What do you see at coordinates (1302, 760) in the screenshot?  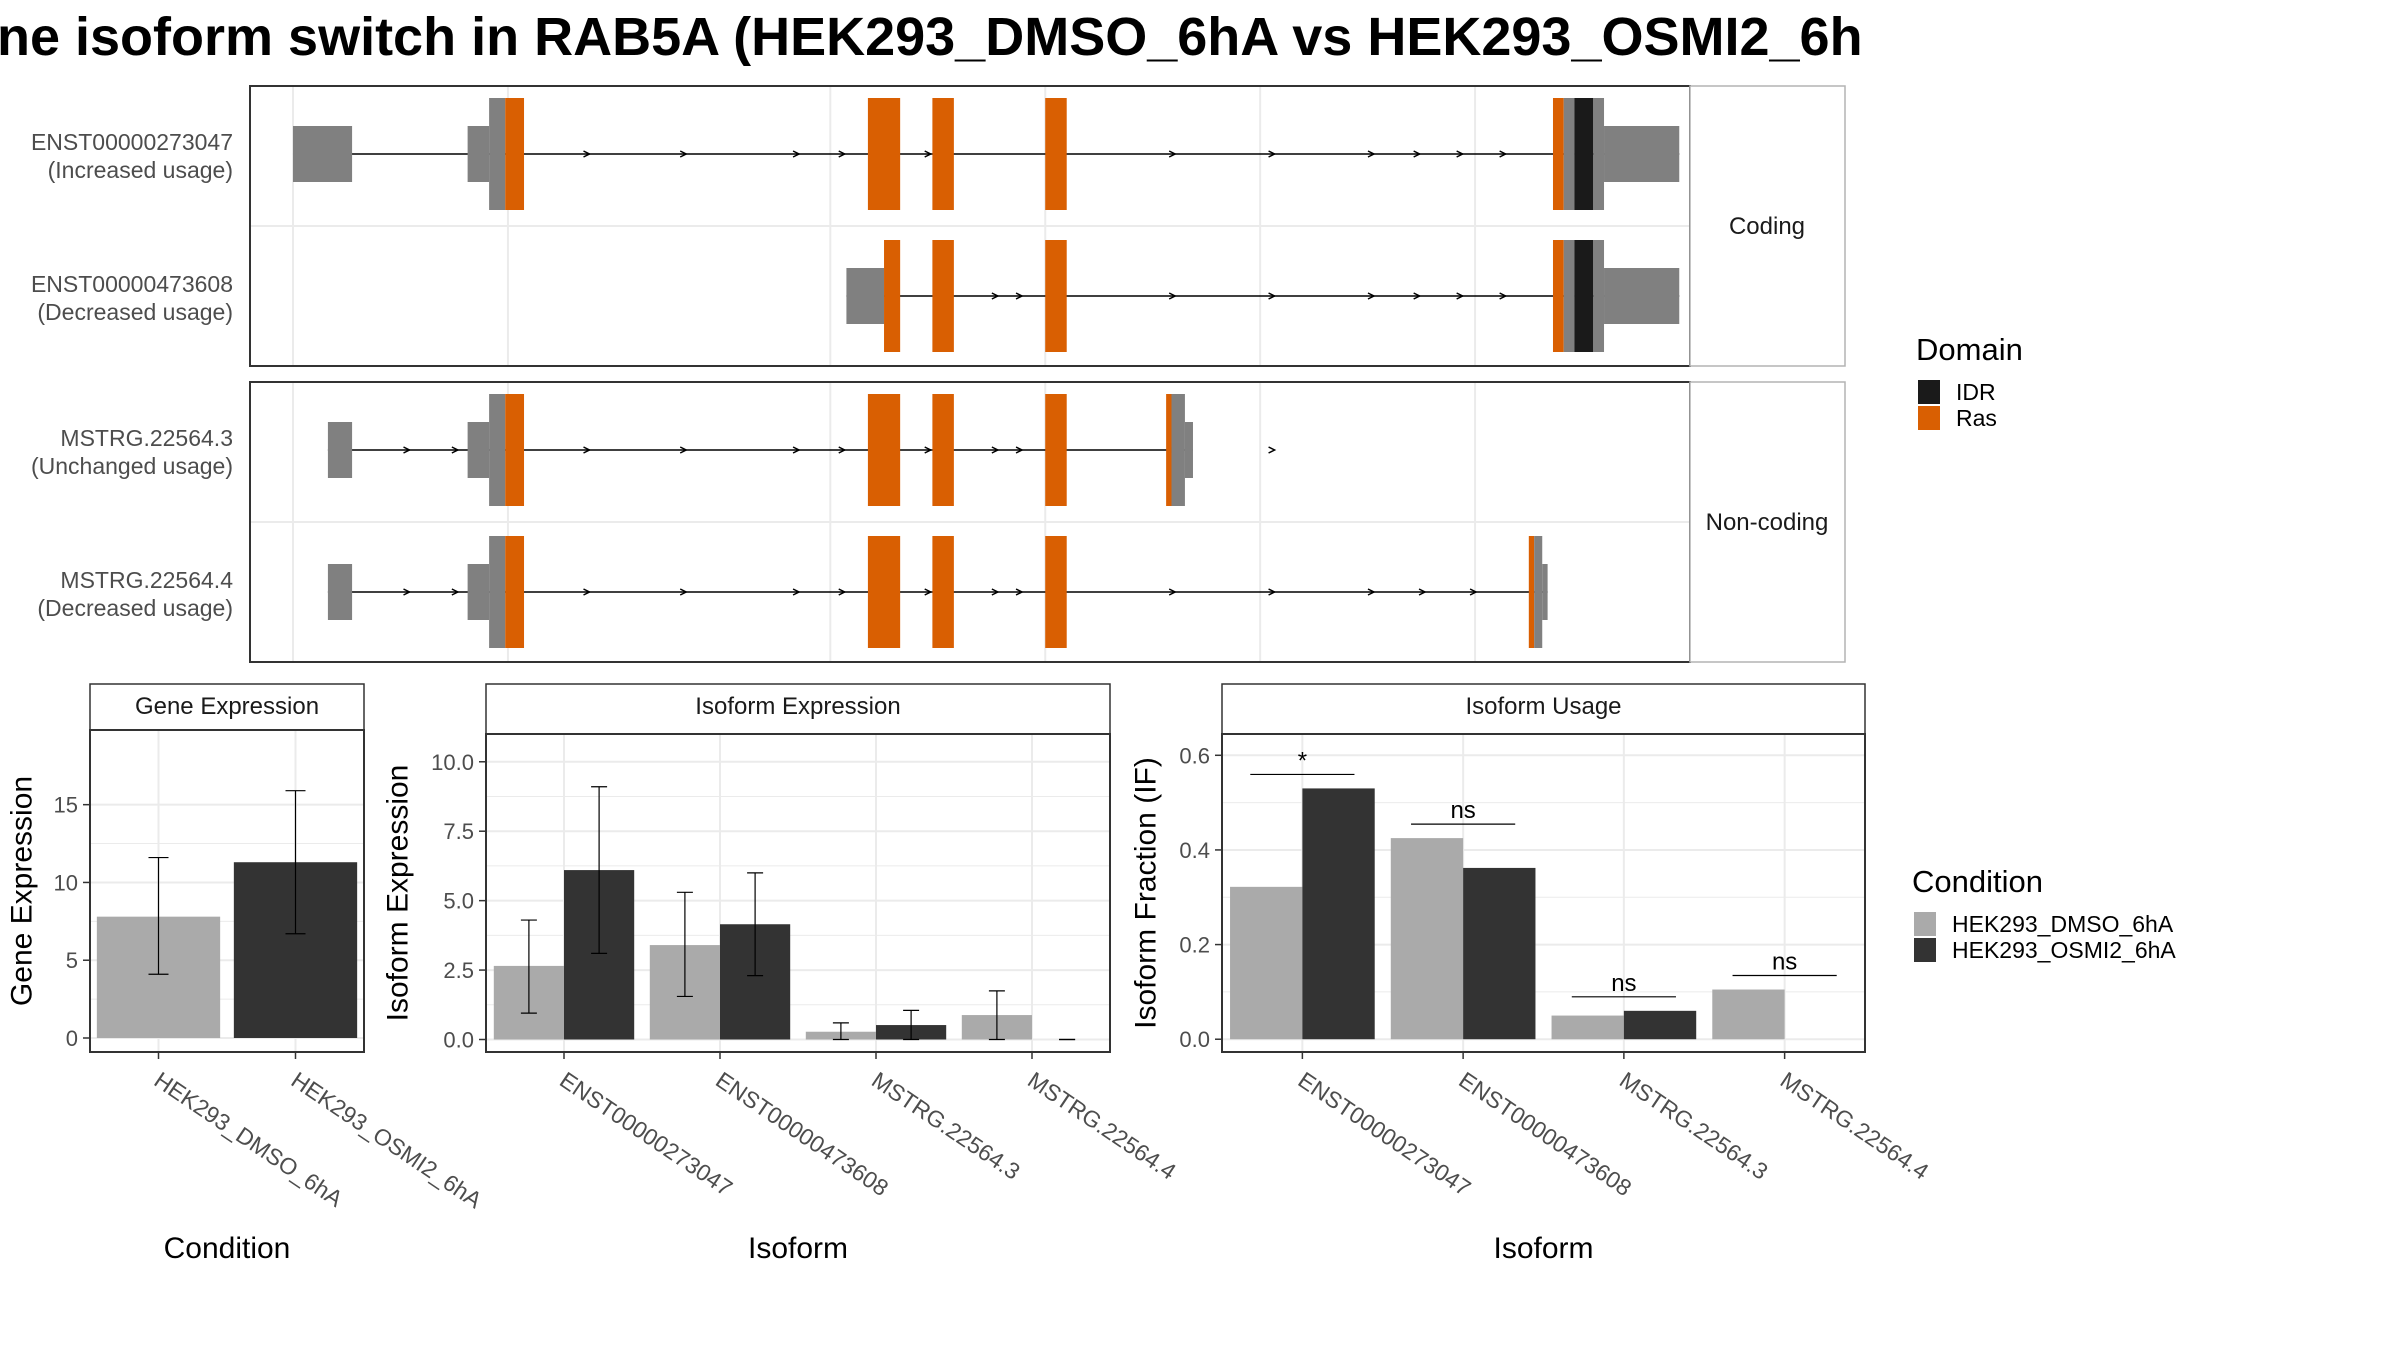 I see `significance-label: *` at bounding box center [1302, 760].